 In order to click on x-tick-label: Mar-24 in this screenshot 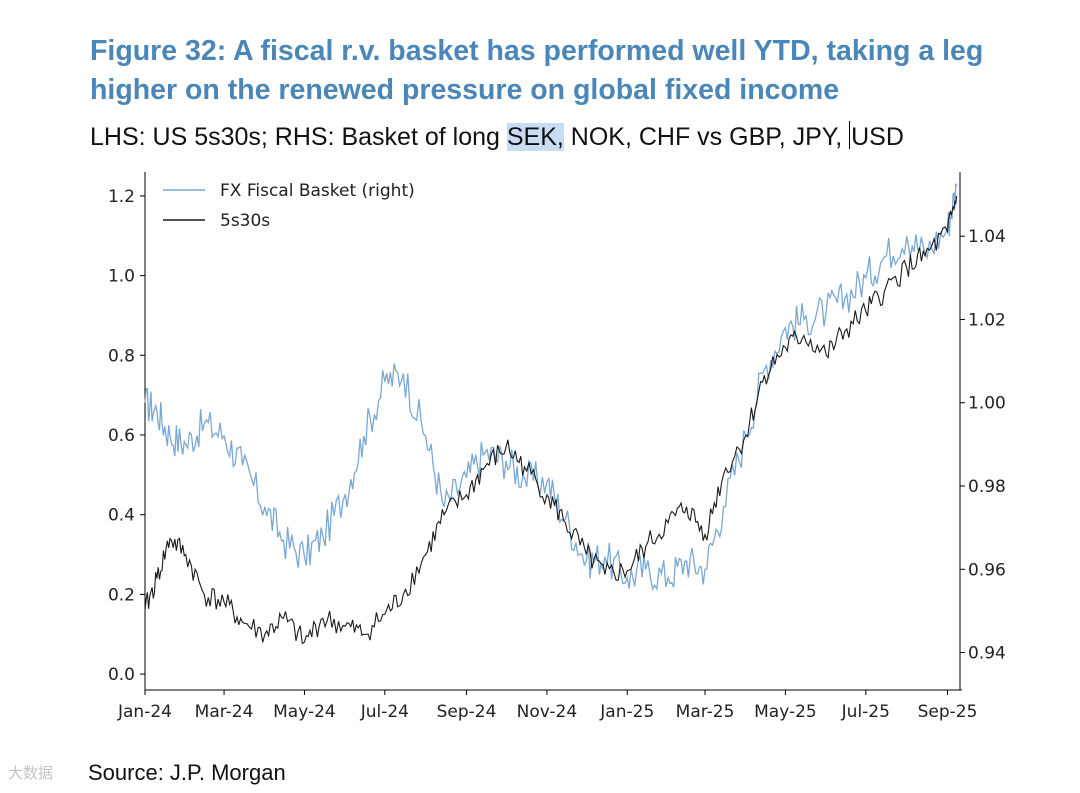, I will do `click(224, 712)`.